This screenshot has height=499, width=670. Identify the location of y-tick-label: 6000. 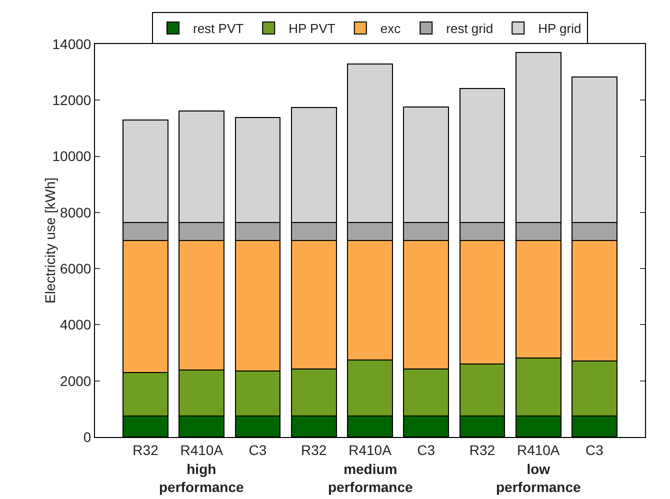
(76, 268).